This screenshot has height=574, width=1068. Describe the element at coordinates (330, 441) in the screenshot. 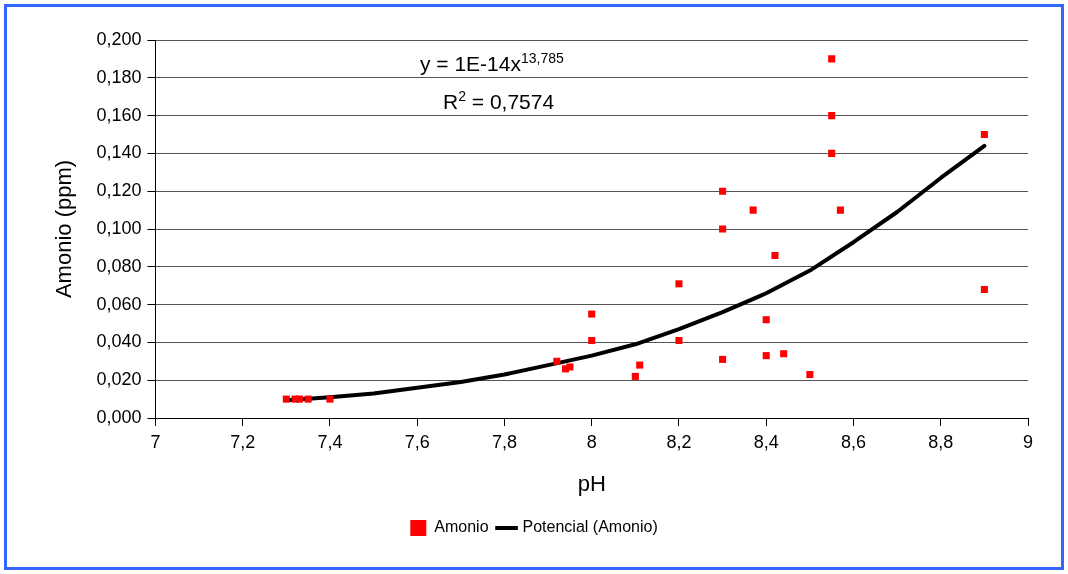

I see `x-tick-label: 7,4` at that location.